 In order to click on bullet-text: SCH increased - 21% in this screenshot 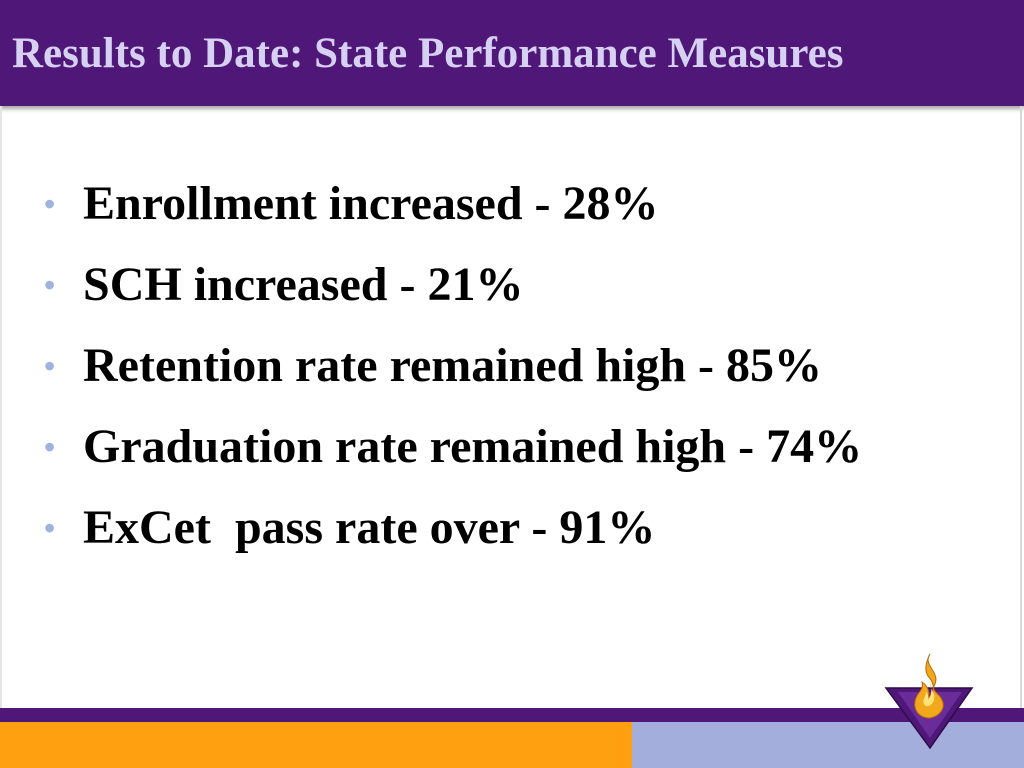, I will do `click(303, 284)`.